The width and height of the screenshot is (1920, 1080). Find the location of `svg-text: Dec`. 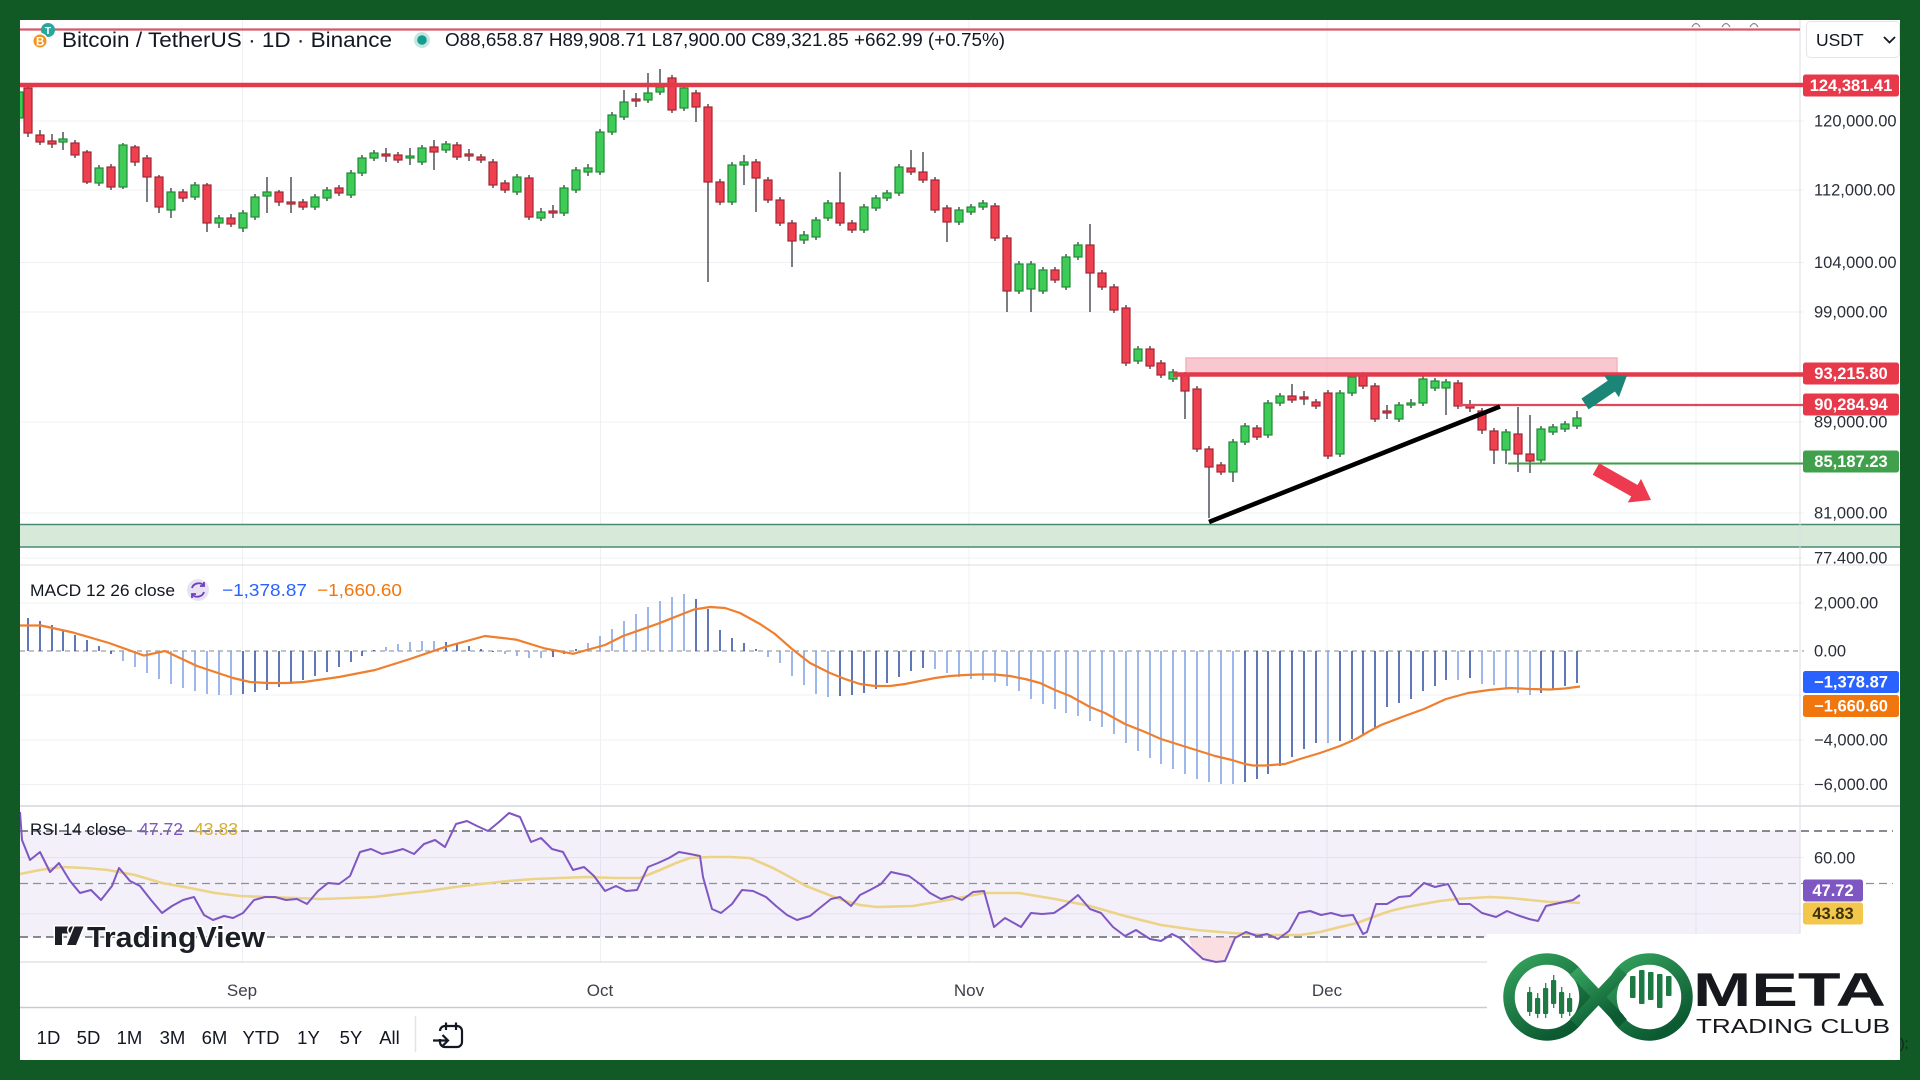

svg-text: Dec is located at coordinates (1327, 990).